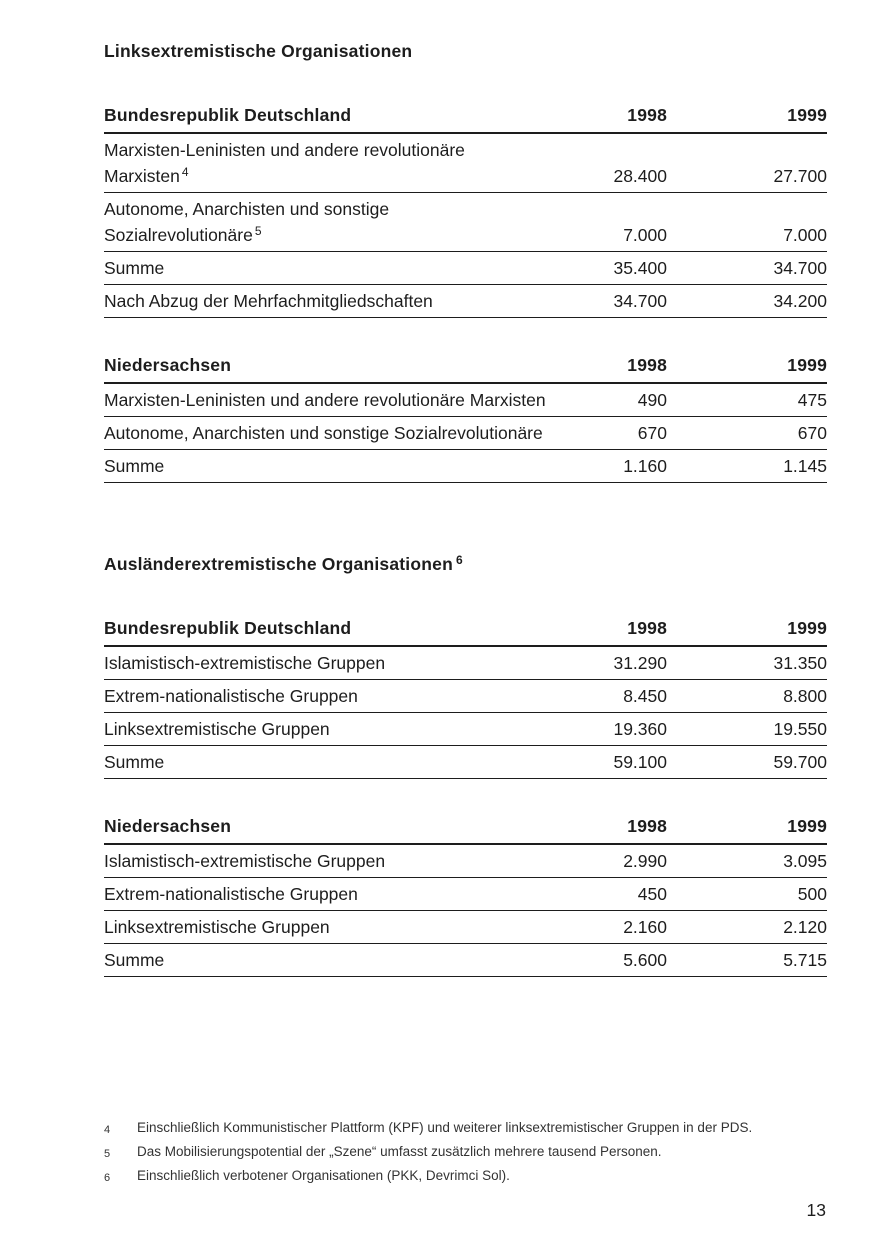  Describe the element at coordinates (465, 562) in the screenshot. I see `section-title-auslaenderextremistische: Ausländerextremistische Organisationen 6` at that location.